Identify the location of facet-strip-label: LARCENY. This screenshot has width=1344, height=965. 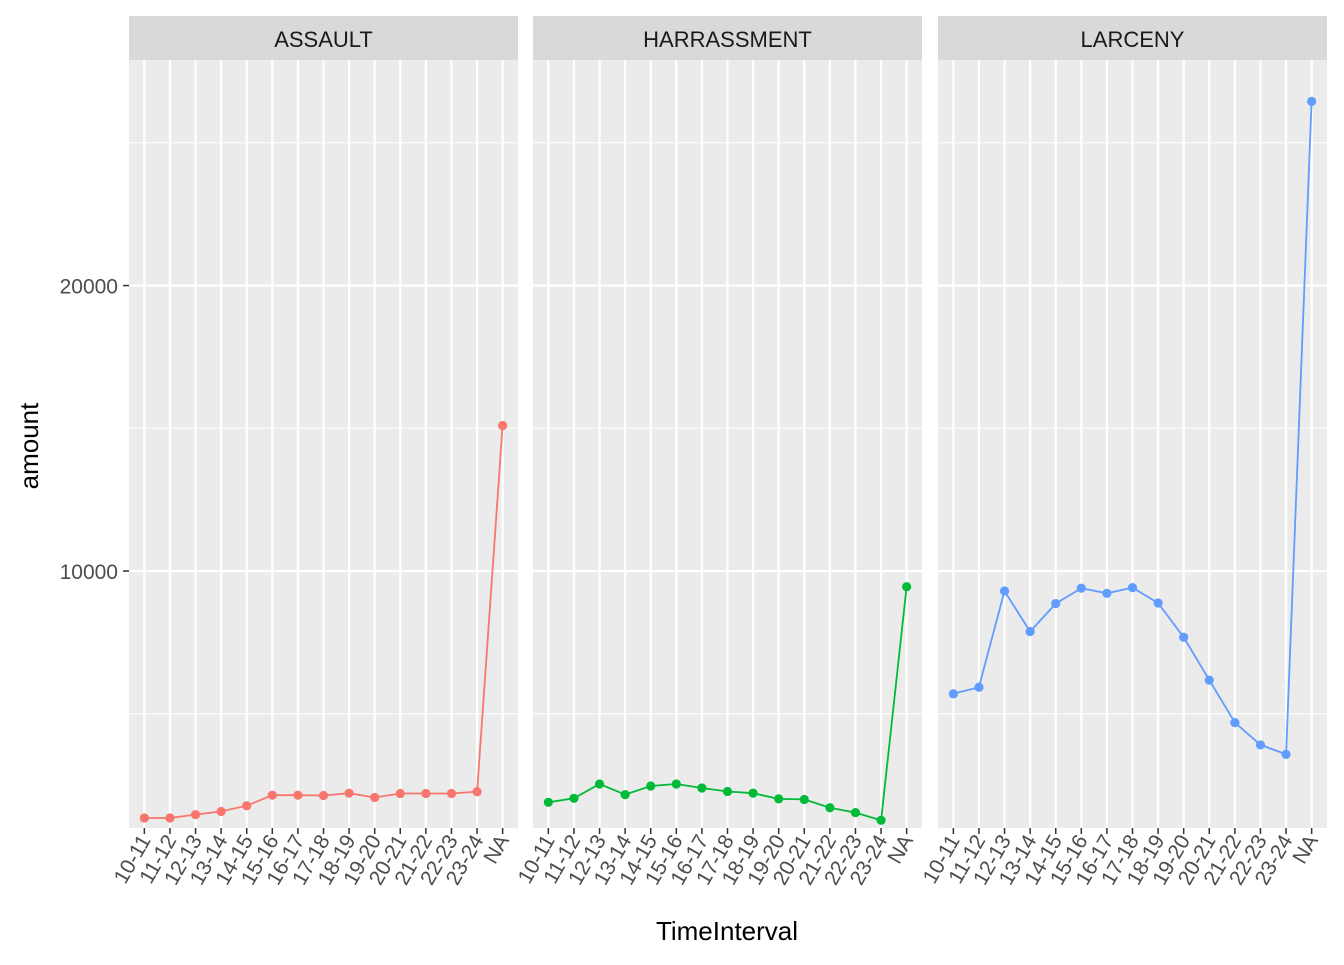
(1133, 39).